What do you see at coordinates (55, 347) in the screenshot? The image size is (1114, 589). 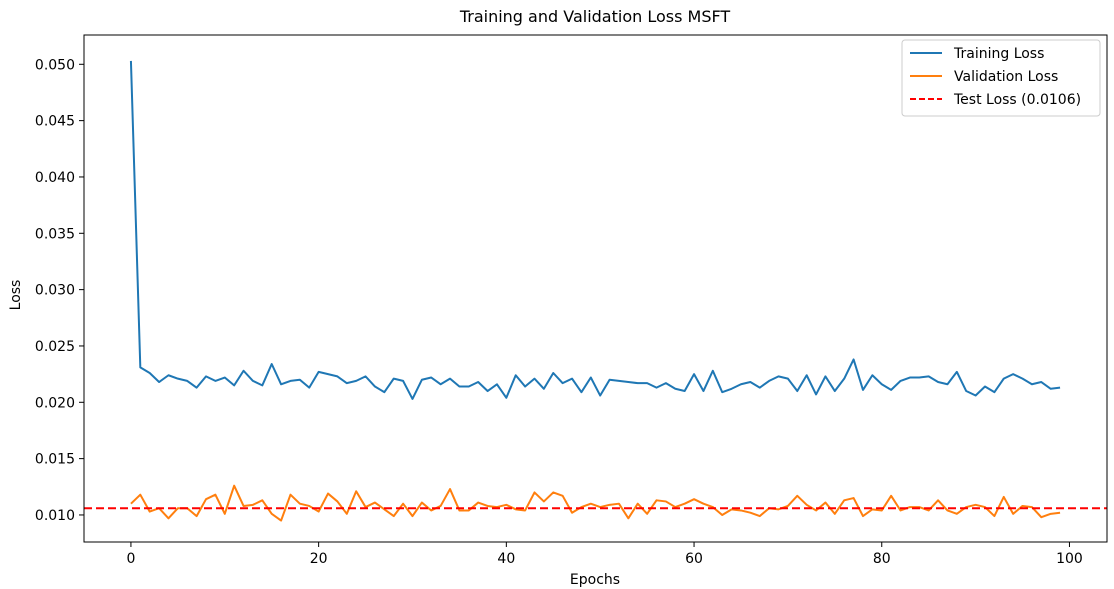 I see `y-tick-label: 0.025` at bounding box center [55, 347].